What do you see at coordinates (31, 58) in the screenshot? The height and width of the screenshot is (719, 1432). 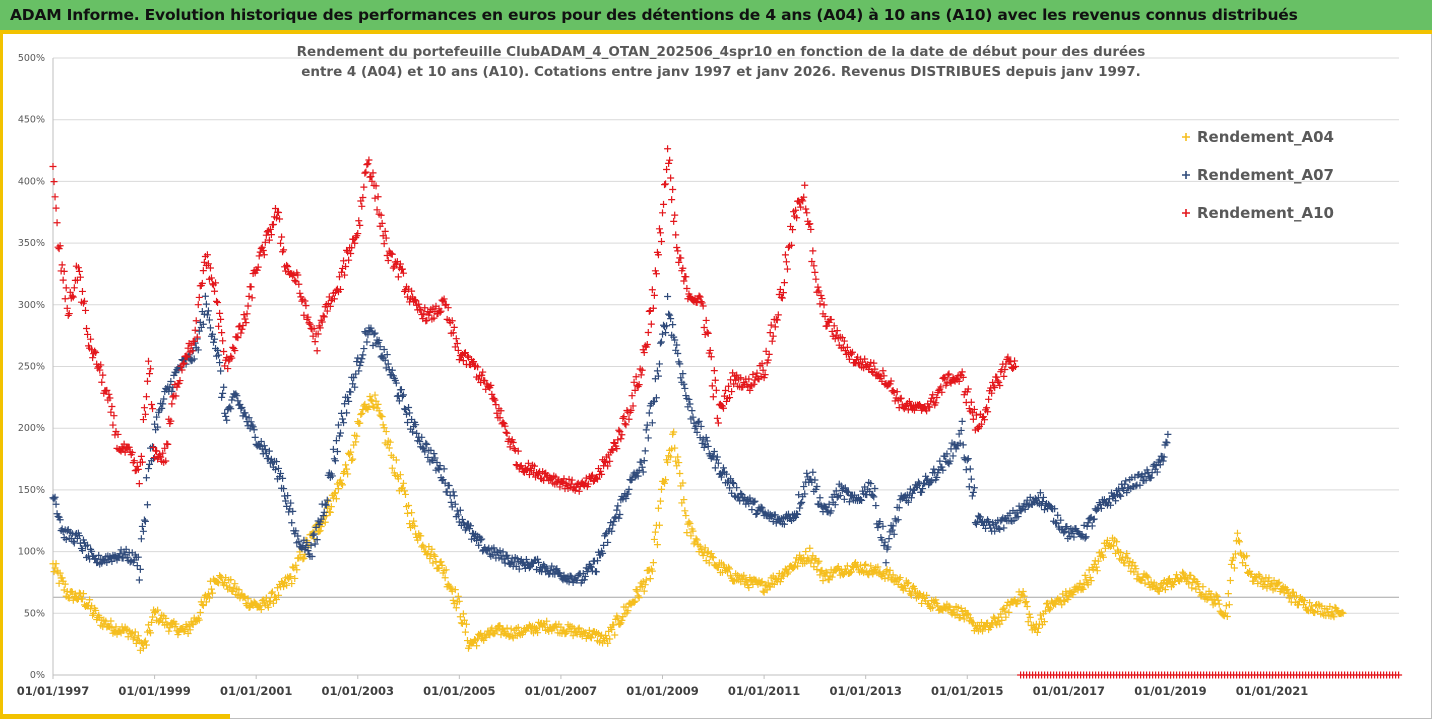 I see `y-tick-label: 500%` at bounding box center [31, 58].